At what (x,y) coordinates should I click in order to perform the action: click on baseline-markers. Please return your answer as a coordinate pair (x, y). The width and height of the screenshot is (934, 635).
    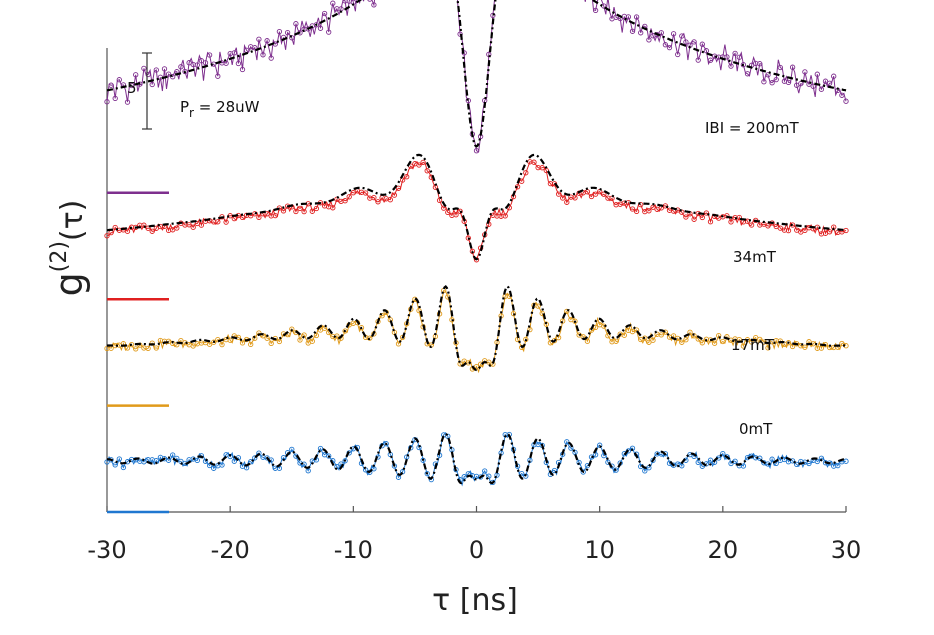
    Looking at the image, I should click on (138, 352).